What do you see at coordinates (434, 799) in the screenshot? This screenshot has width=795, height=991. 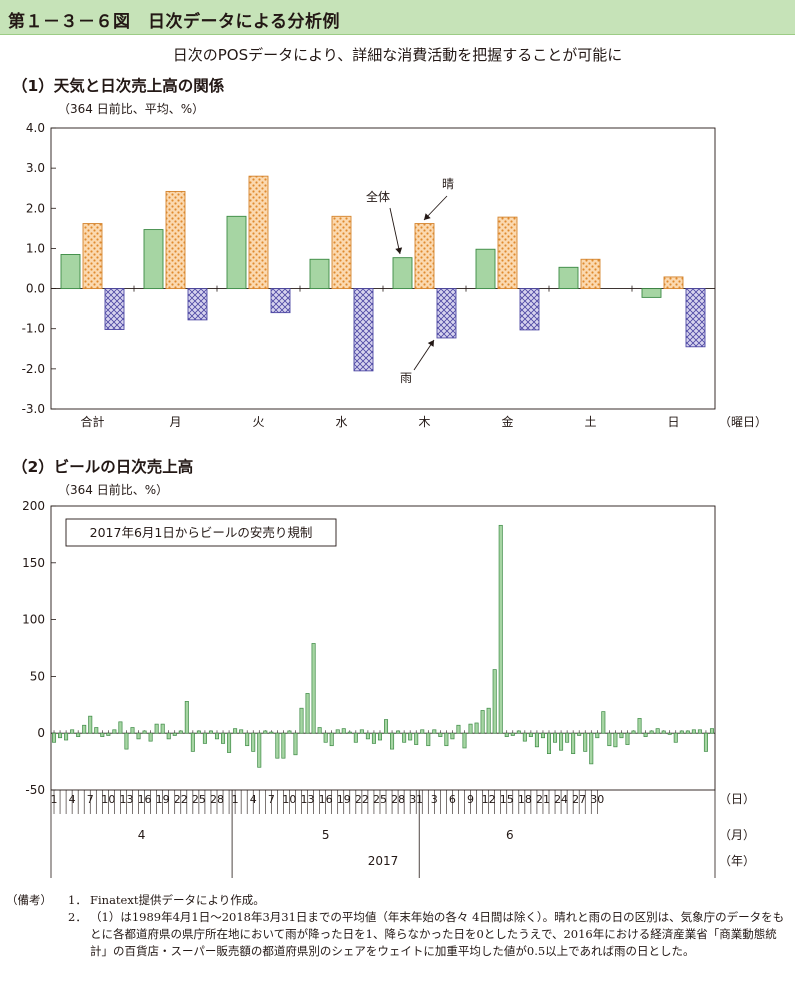 I see `chart2-date-label: 3` at bounding box center [434, 799].